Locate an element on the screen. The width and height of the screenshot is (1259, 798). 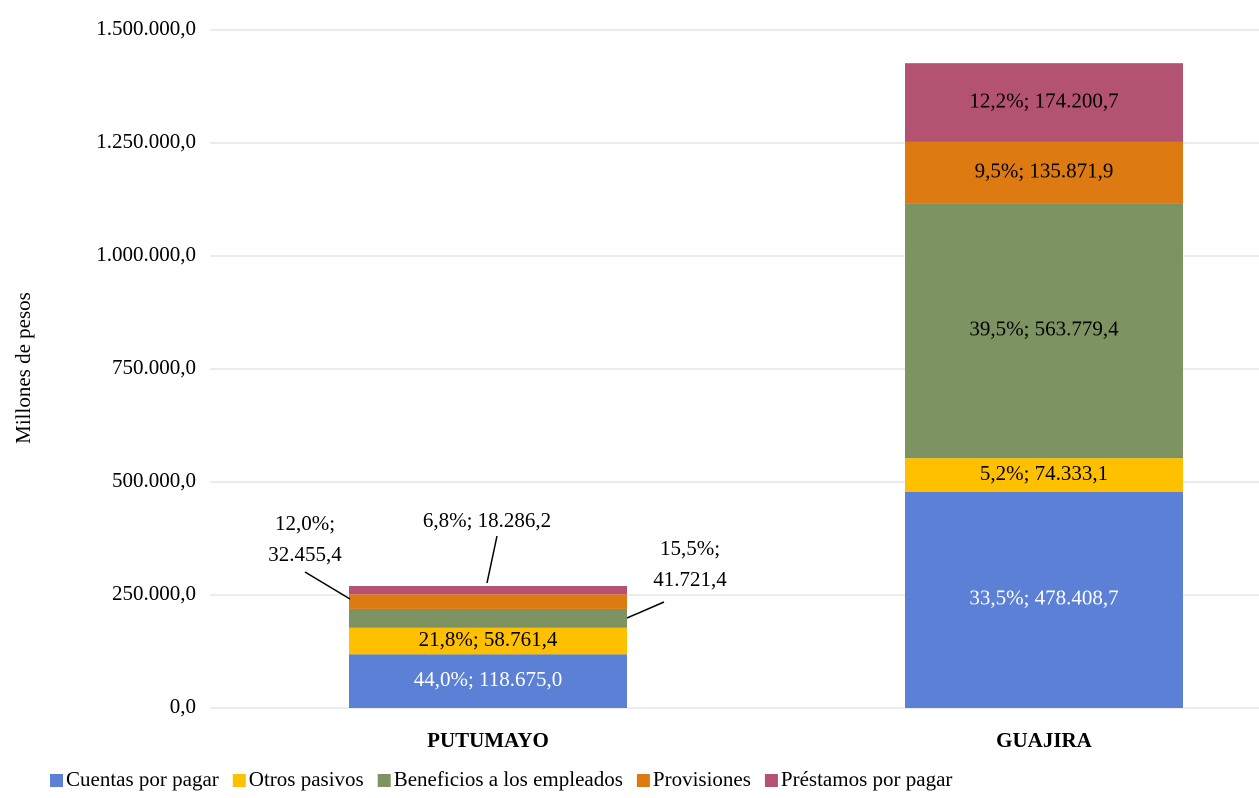
y-tick-label: 750.000,0 is located at coordinates (154, 367).